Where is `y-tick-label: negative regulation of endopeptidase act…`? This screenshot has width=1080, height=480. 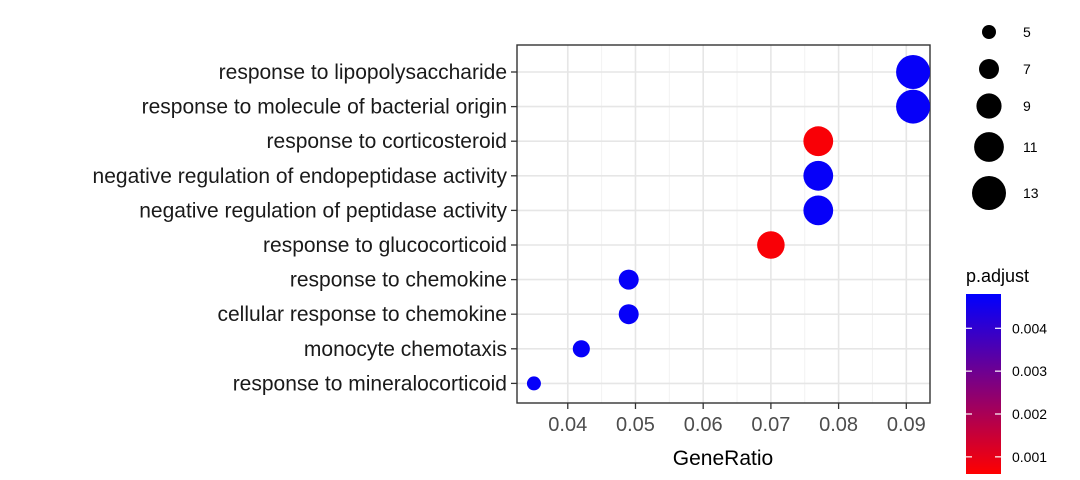 y-tick-label: negative regulation of endopeptidase act… is located at coordinates (300, 176).